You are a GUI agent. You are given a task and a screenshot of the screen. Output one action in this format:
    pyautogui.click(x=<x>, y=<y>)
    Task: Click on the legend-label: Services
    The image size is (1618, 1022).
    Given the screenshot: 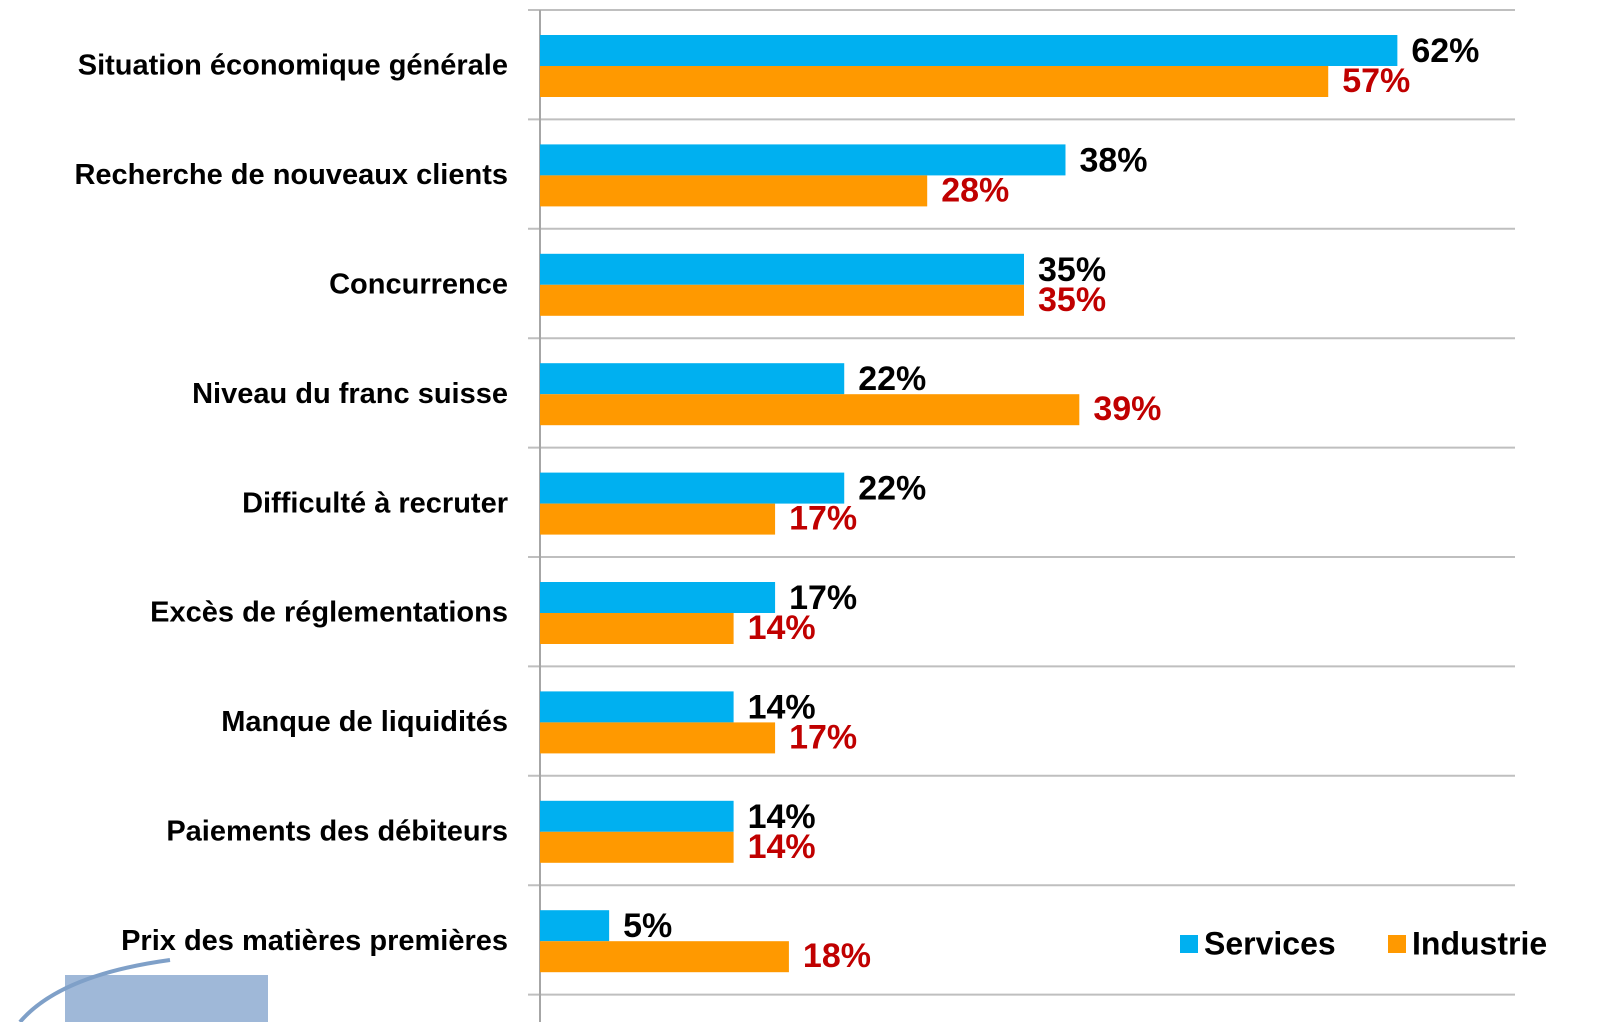 What is the action you would take?
    pyautogui.click(x=1270, y=943)
    